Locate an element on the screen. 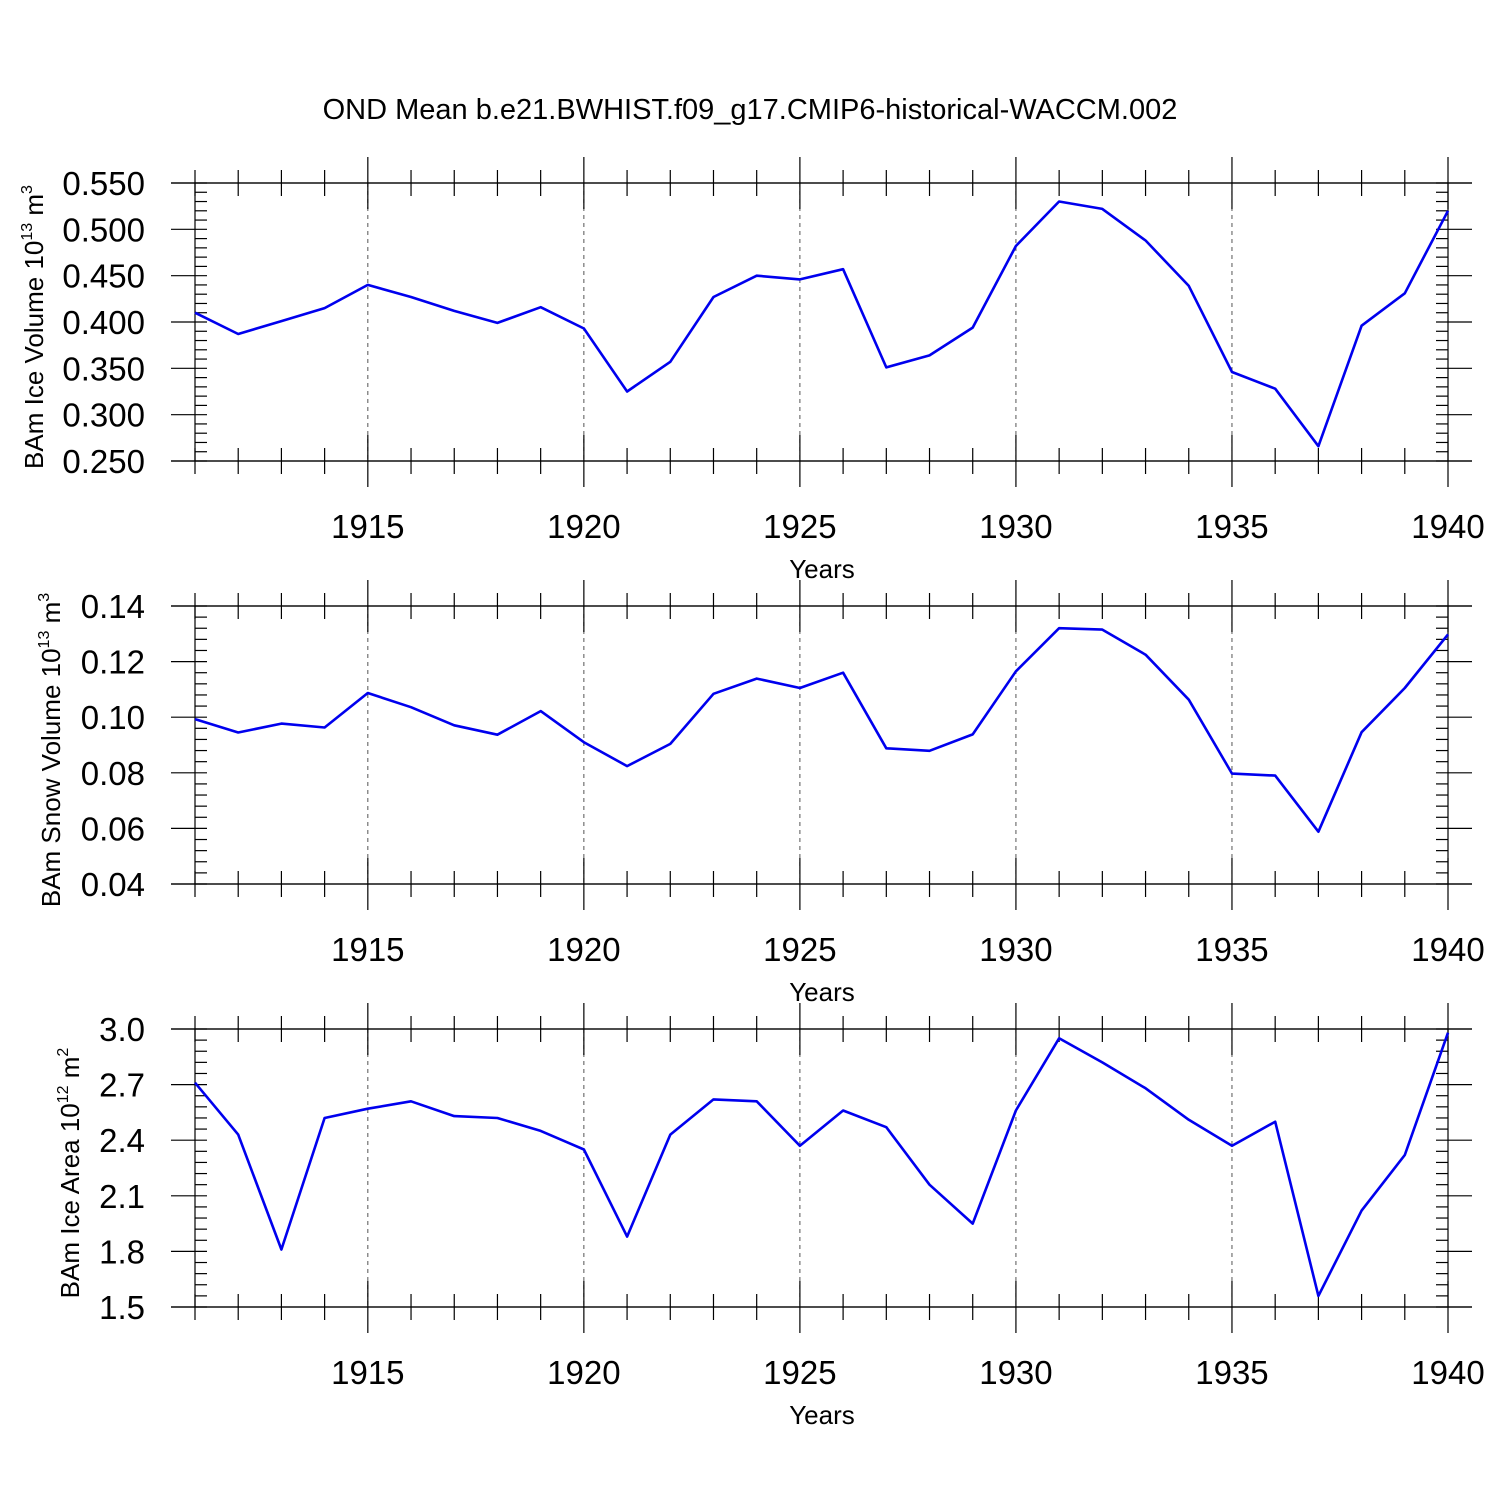  y-axis-label: BAm Ice Volume 1013 m3 is located at coordinates (34, 327).